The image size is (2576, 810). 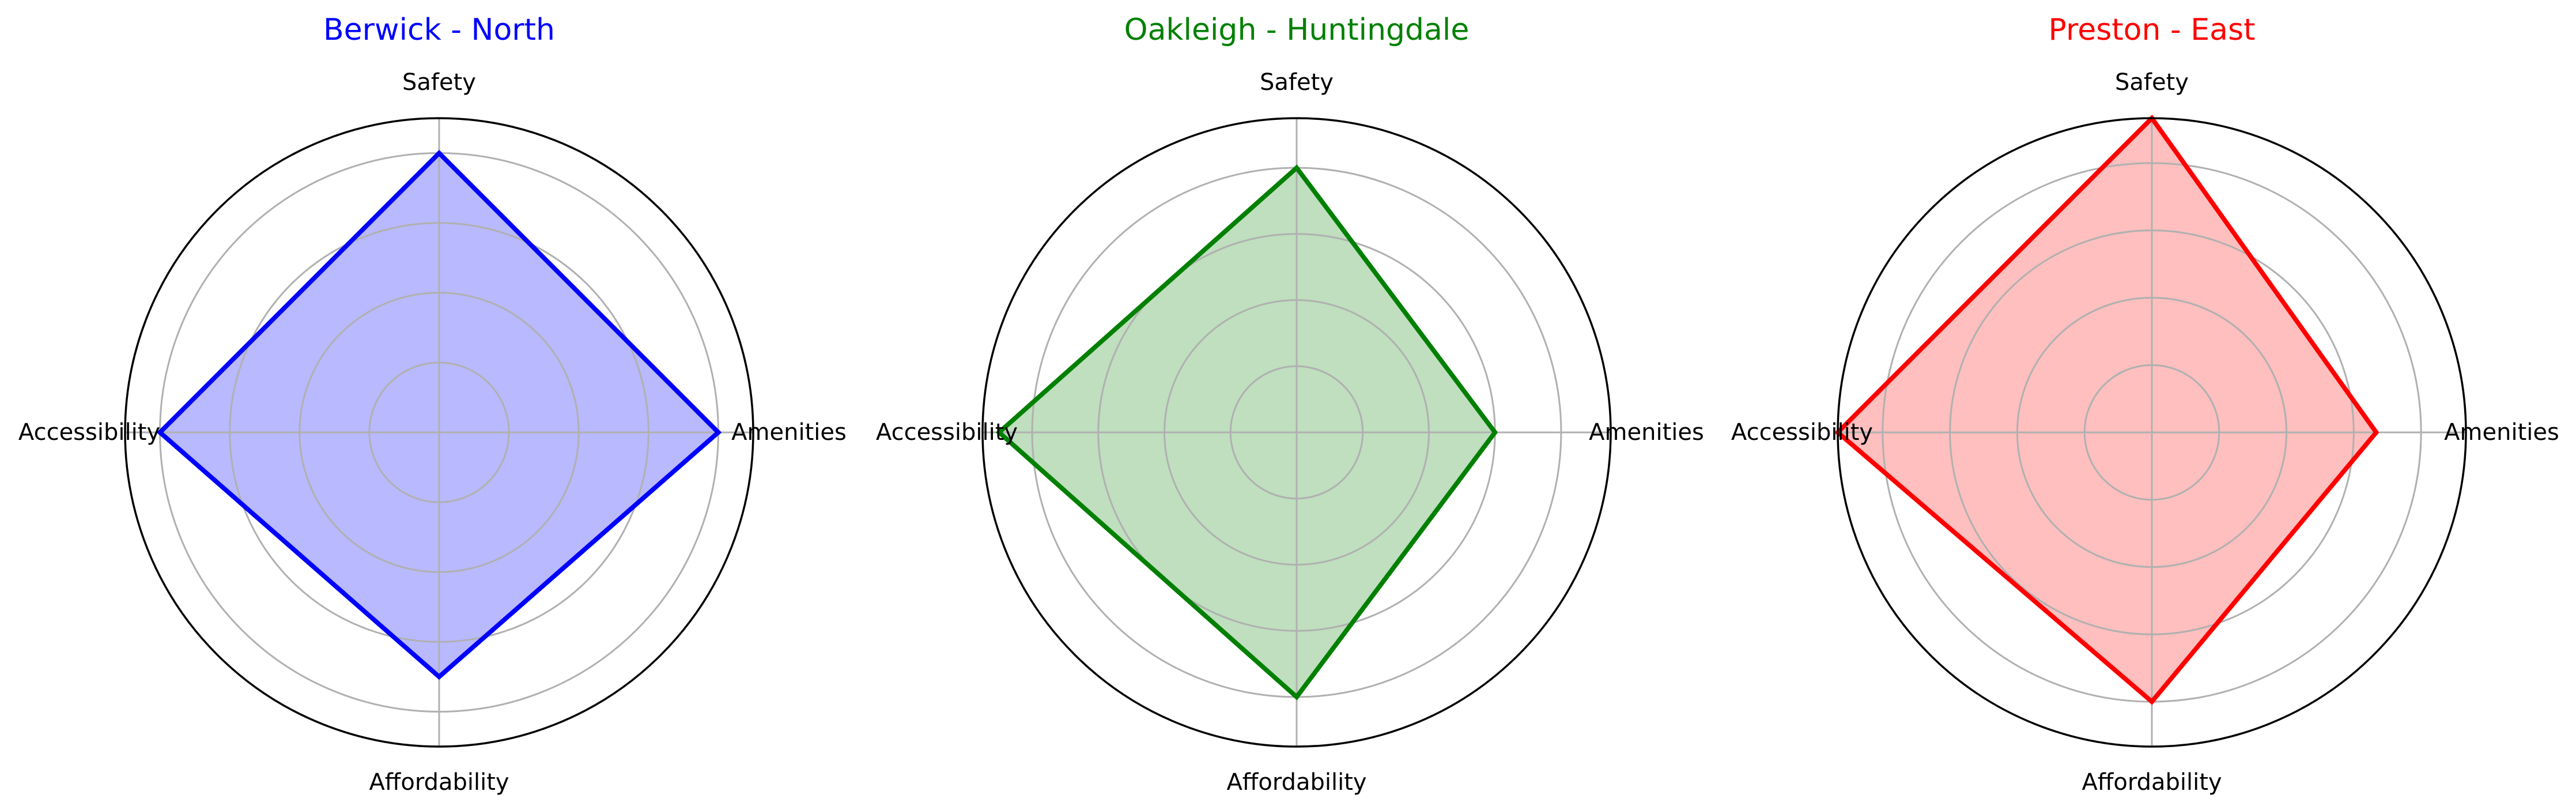 What do you see at coordinates (2152, 30) in the screenshot?
I see `chart-title: Preston - East` at bounding box center [2152, 30].